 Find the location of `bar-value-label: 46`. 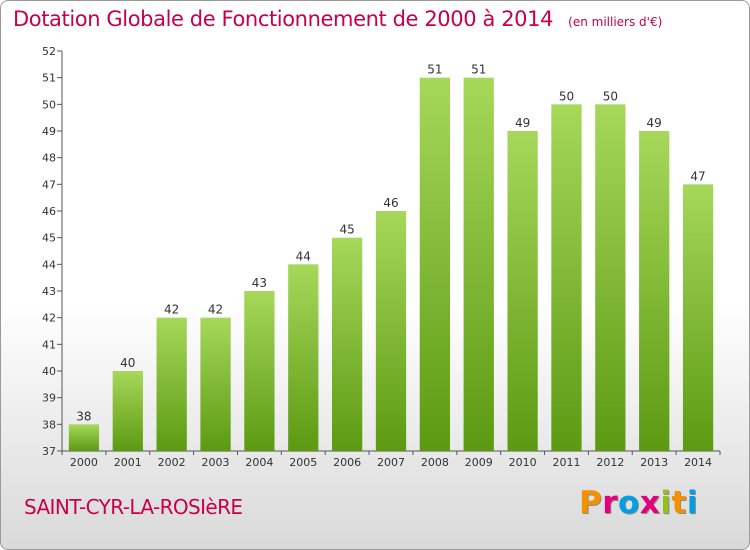

bar-value-label: 46 is located at coordinates (390, 203).